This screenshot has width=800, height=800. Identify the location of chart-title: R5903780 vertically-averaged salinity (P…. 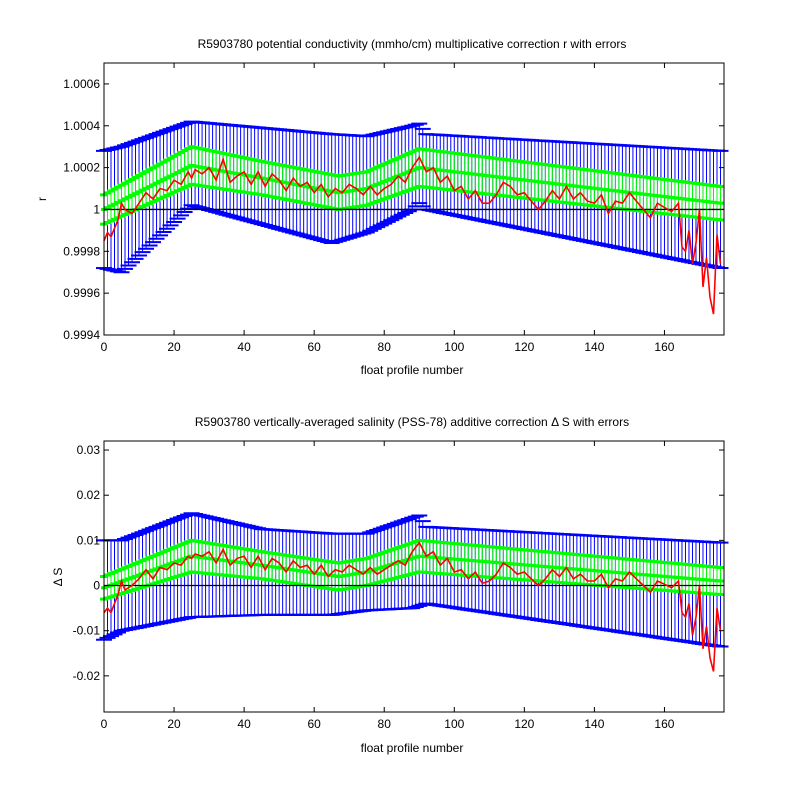
(412, 422).